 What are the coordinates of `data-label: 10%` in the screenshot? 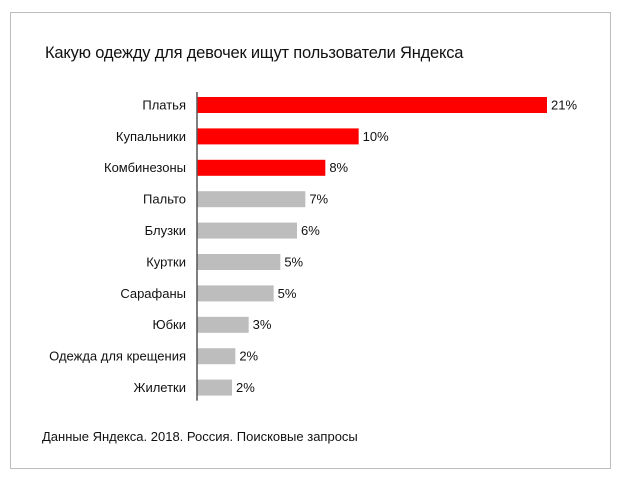 It's located at (376, 136).